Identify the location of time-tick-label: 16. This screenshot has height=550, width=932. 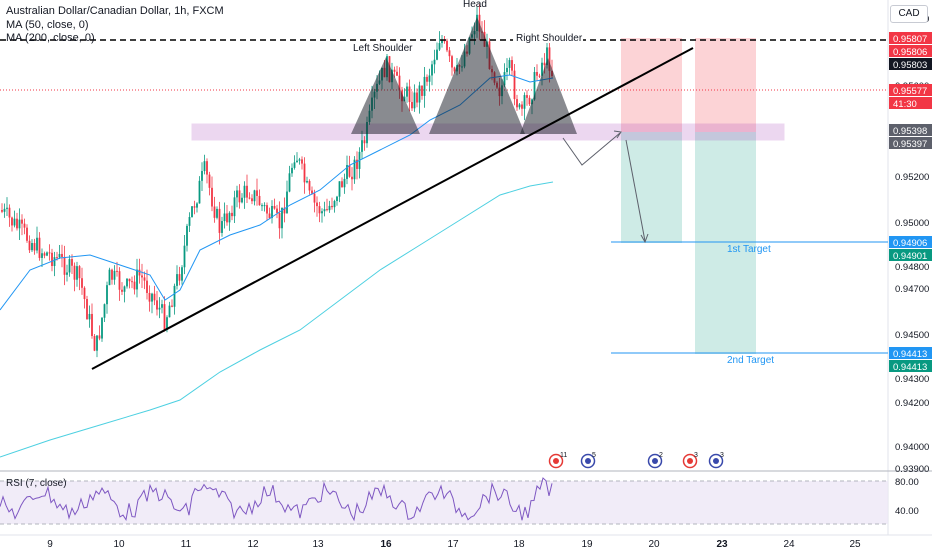
(386, 544).